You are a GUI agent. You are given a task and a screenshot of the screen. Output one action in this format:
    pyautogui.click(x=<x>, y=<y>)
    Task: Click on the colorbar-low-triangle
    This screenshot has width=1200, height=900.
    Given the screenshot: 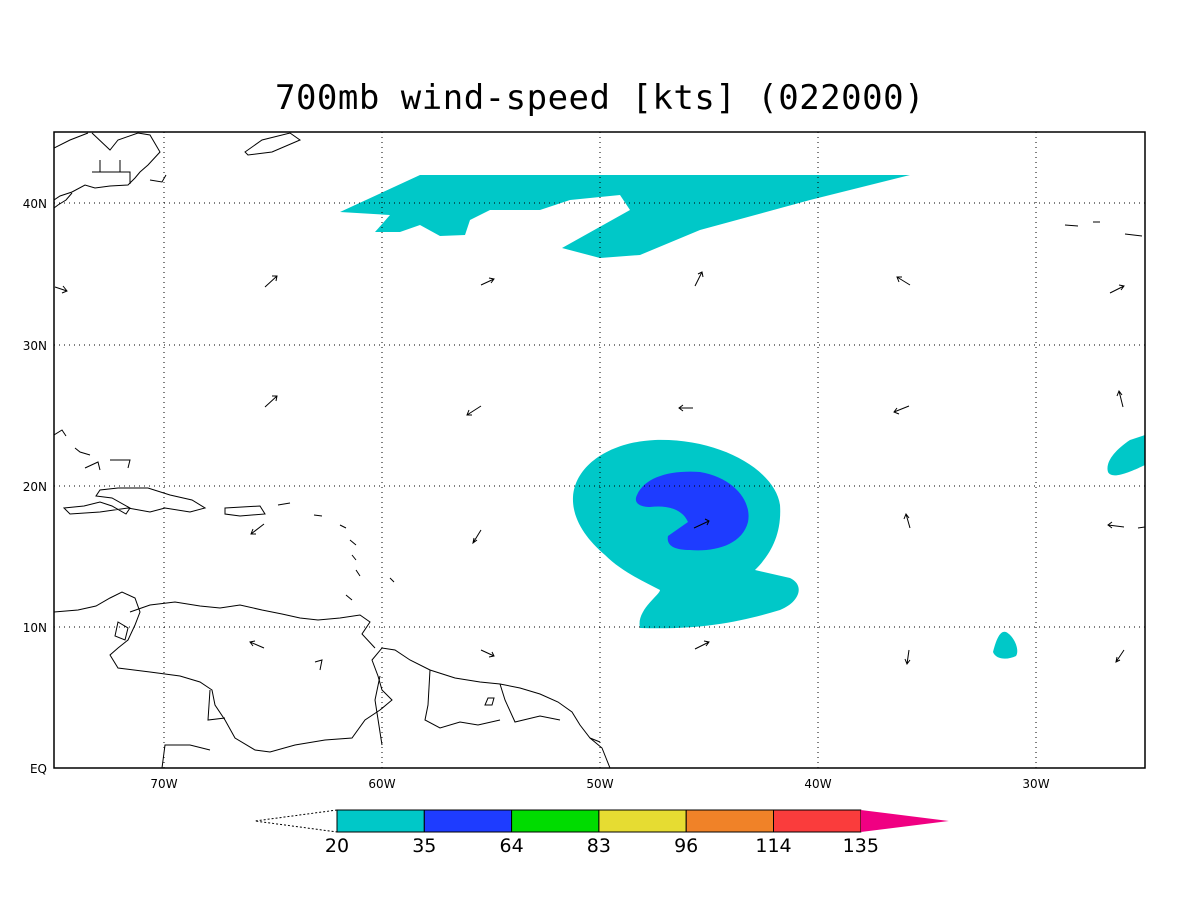 What is the action you would take?
    pyautogui.click(x=296, y=821)
    